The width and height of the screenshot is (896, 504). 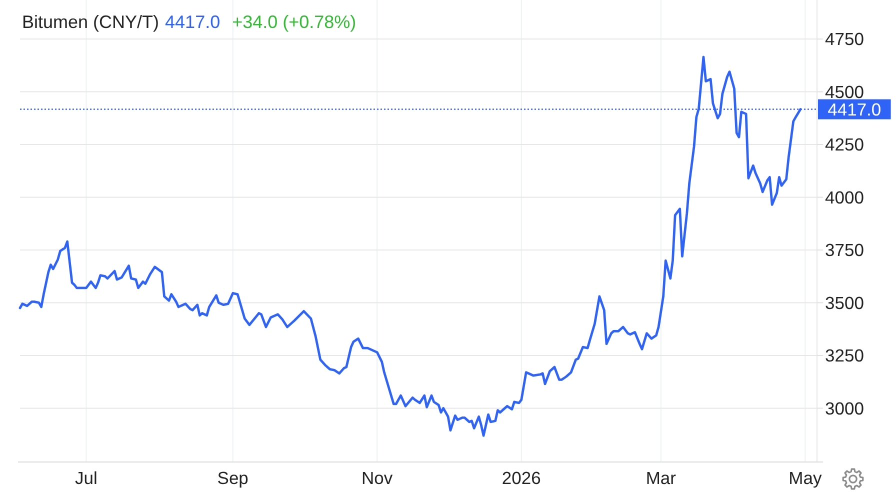 What do you see at coordinates (844, 92) in the screenshot?
I see `y-tick-label: 4500` at bounding box center [844, 92].